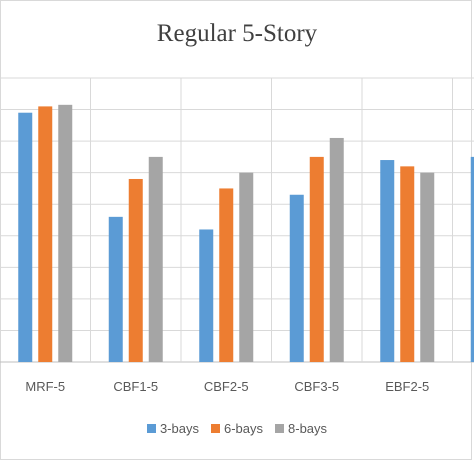 This screenshot has width=474, height=474. I want to click on legend-item: 6-bays, so click(237, 428).